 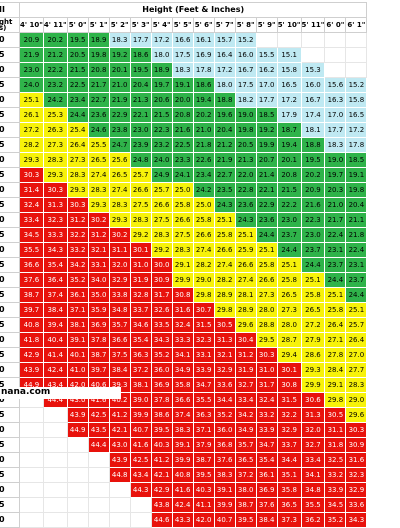 What do you see at coordinates (31, 340) in the screenshot?
I see `bmi-cell: 41.8` at bounding box center [31, 340].